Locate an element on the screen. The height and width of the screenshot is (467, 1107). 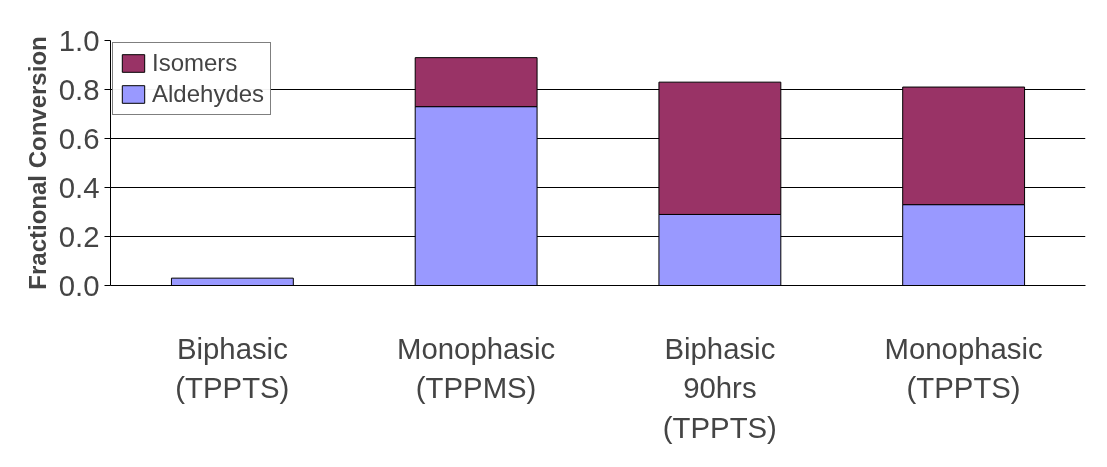
x-tick-label: Monophasic (TPPMS) is located at coordinates (476, 368).